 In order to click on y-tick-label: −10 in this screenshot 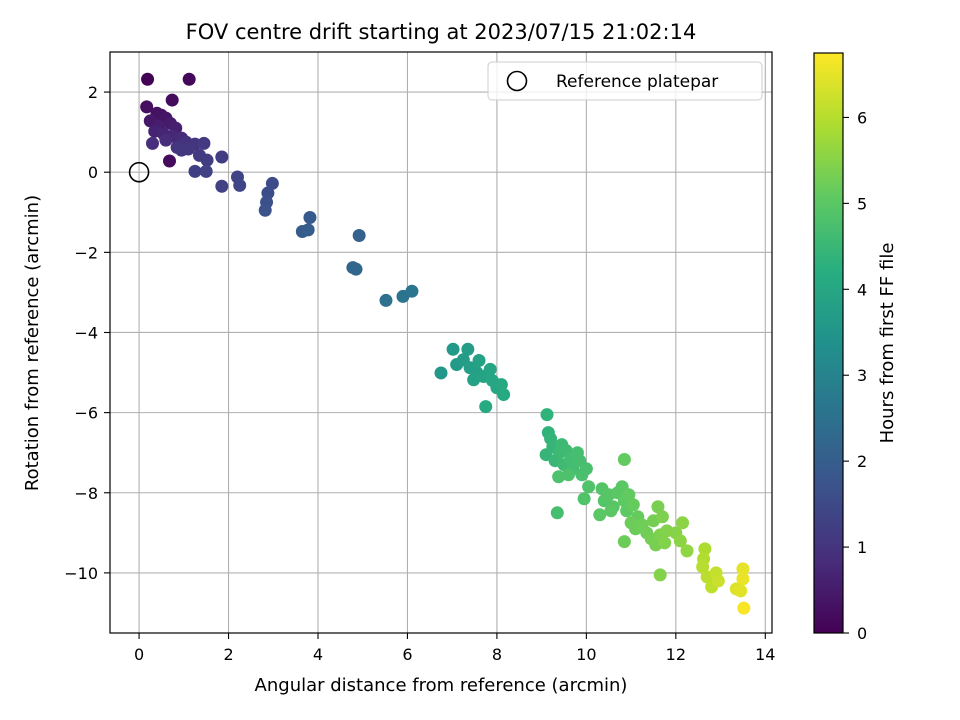, I will do `click(81, 573)`.